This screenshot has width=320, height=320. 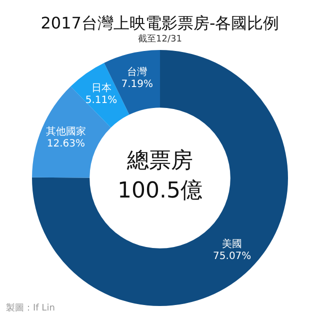 I want to click on slice-label: 日本, so click(x=101, y=88).